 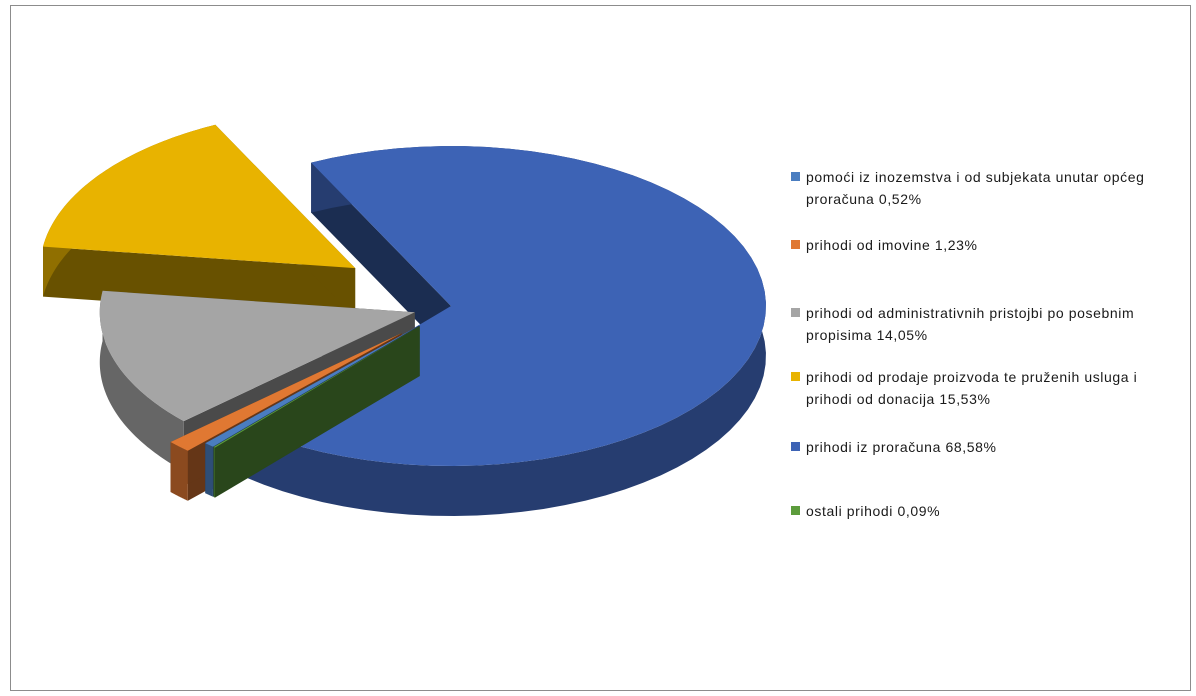 I want to click on legend-item-ostali: ostali prihodi 0,09%, so click(x=986, y=511).